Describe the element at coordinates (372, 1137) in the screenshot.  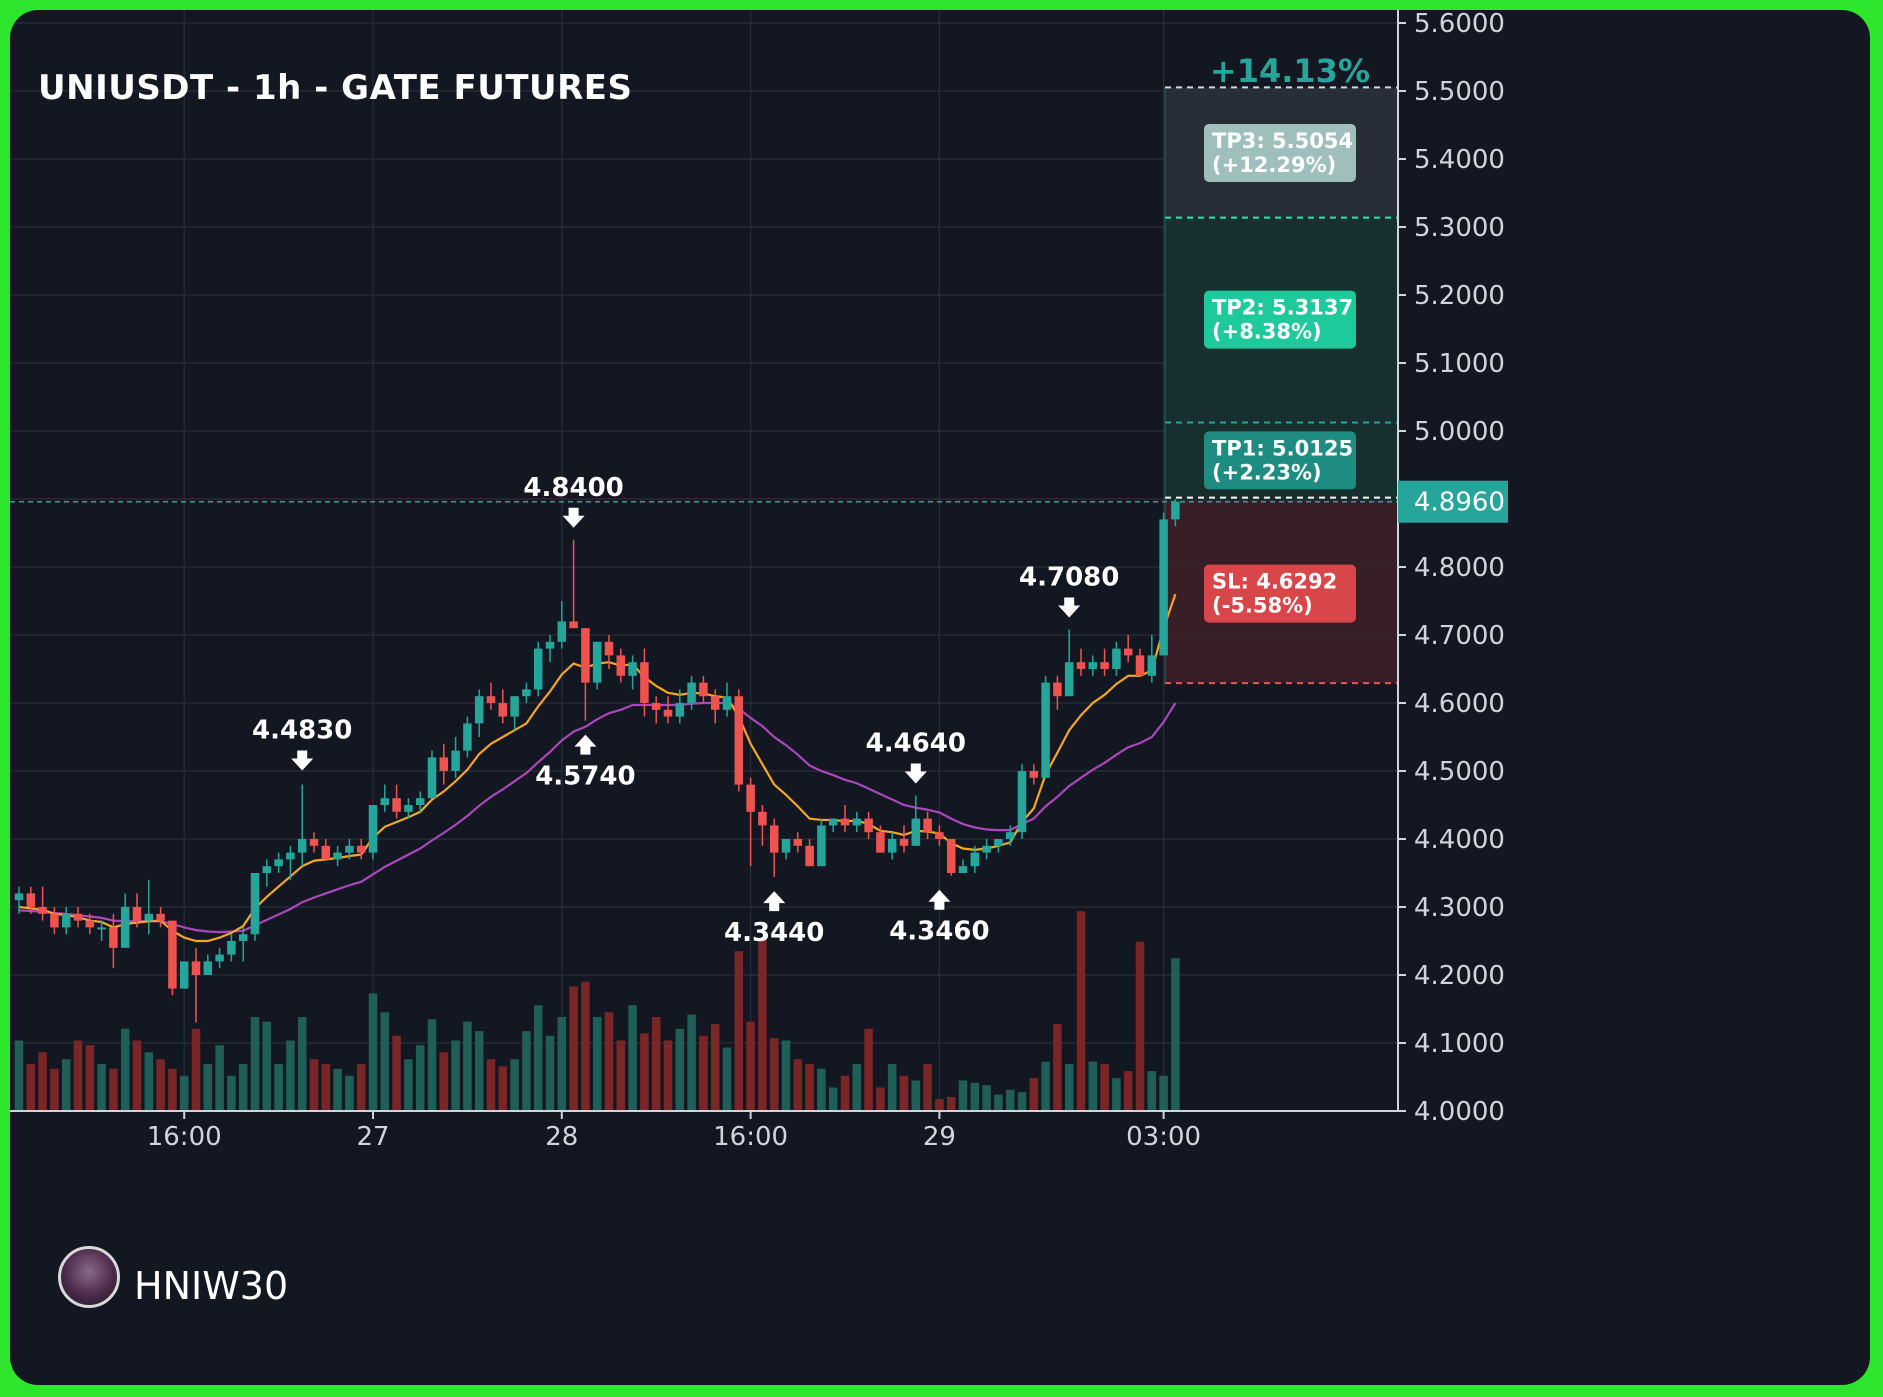
I see `x-tick-label: 27` at that location.